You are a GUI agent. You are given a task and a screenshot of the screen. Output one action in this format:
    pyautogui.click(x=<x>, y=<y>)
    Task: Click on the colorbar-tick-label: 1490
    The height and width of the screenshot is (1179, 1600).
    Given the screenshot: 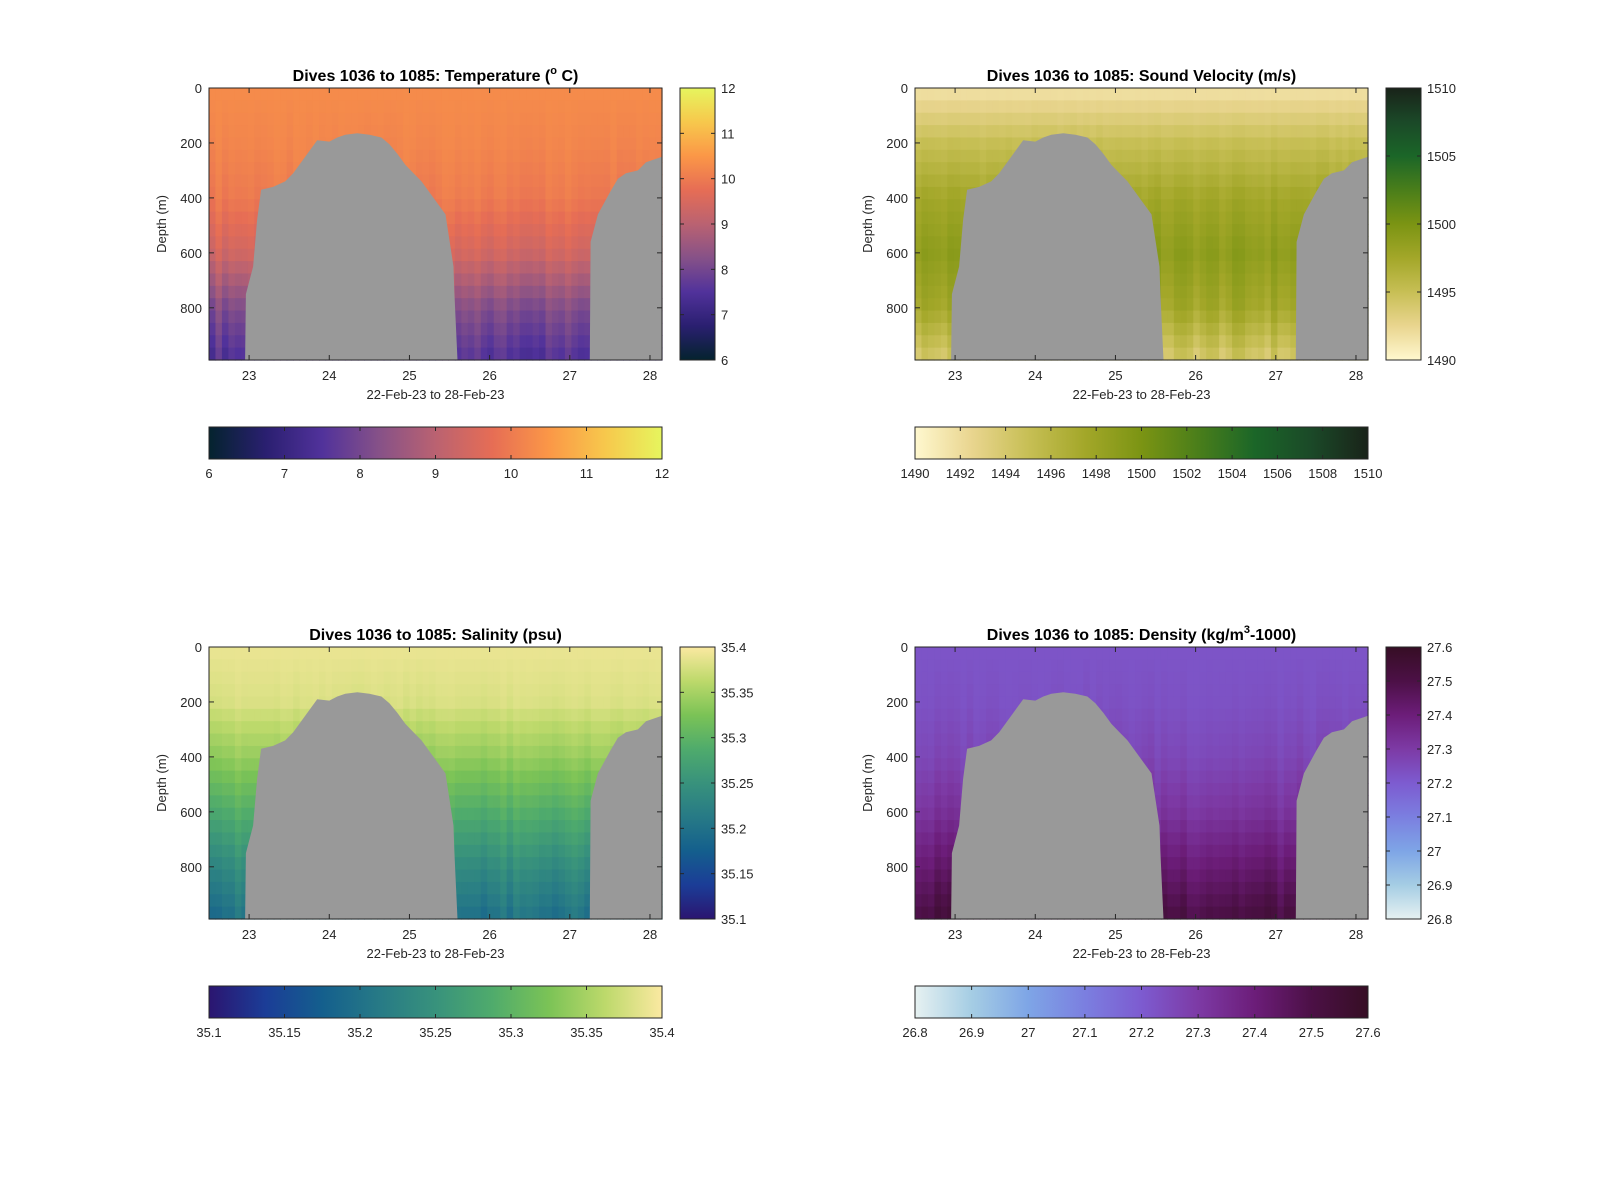 What is the action you would take?
    pyautogui.click(x=915, y=473)
    